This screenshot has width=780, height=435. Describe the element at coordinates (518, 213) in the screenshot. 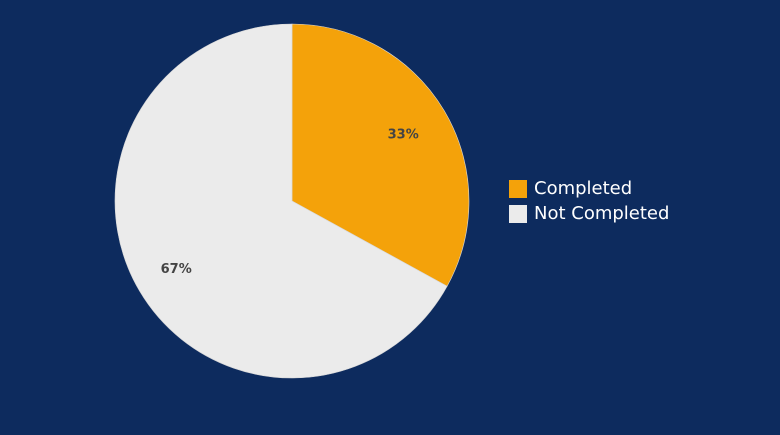

I see `legend-swatch-not-completed` at that location.